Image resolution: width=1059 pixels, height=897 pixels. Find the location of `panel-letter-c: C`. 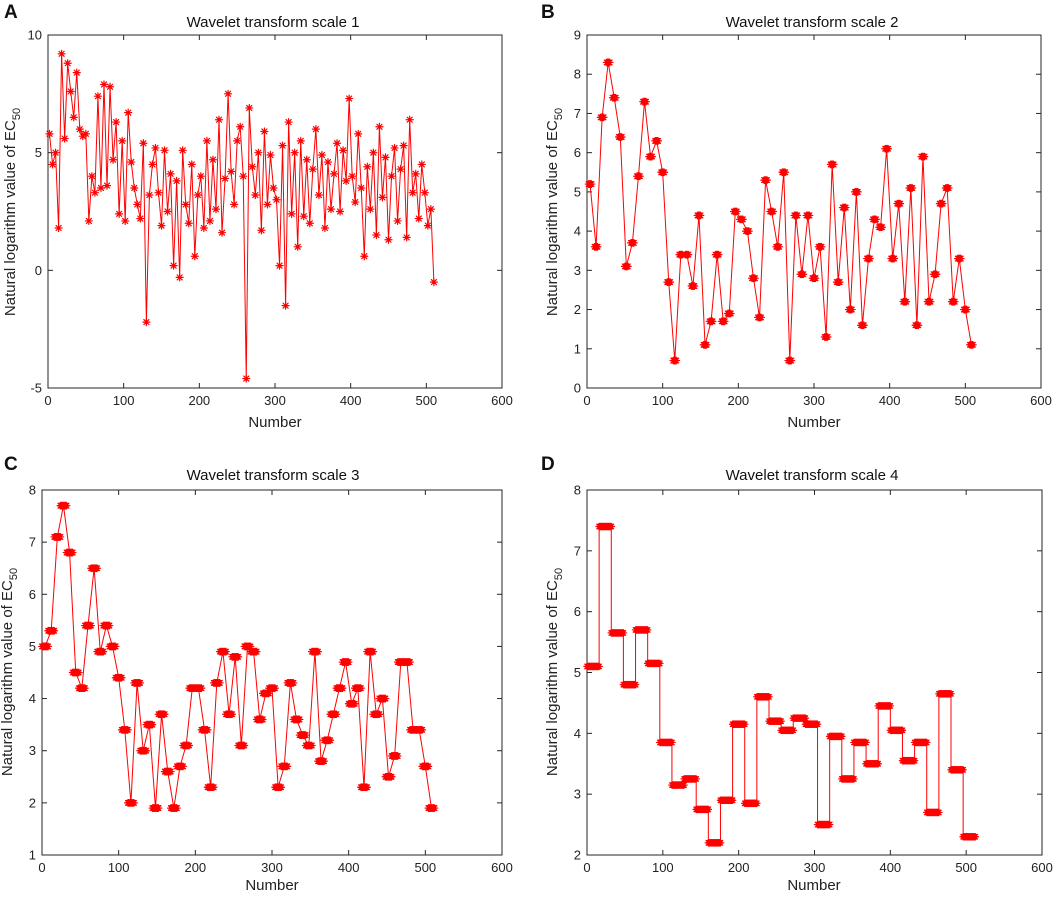

panel-letter-c: C is located at coordinates (11, 464).